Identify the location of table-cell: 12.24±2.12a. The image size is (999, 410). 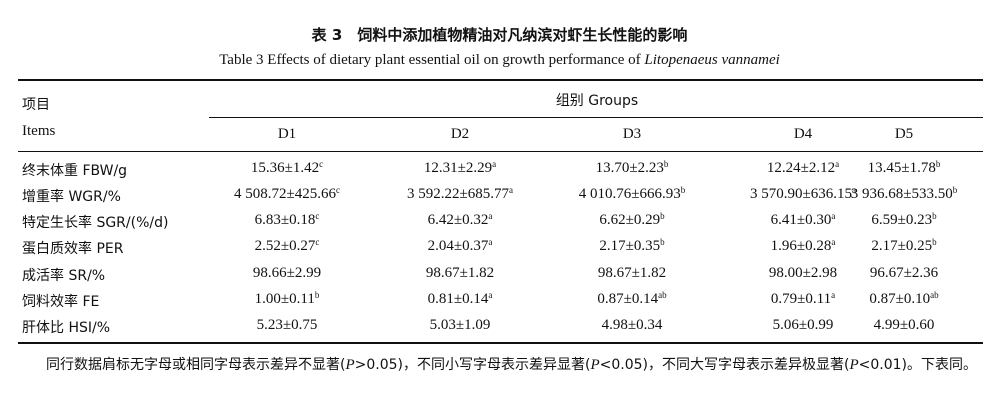
(803, 168).